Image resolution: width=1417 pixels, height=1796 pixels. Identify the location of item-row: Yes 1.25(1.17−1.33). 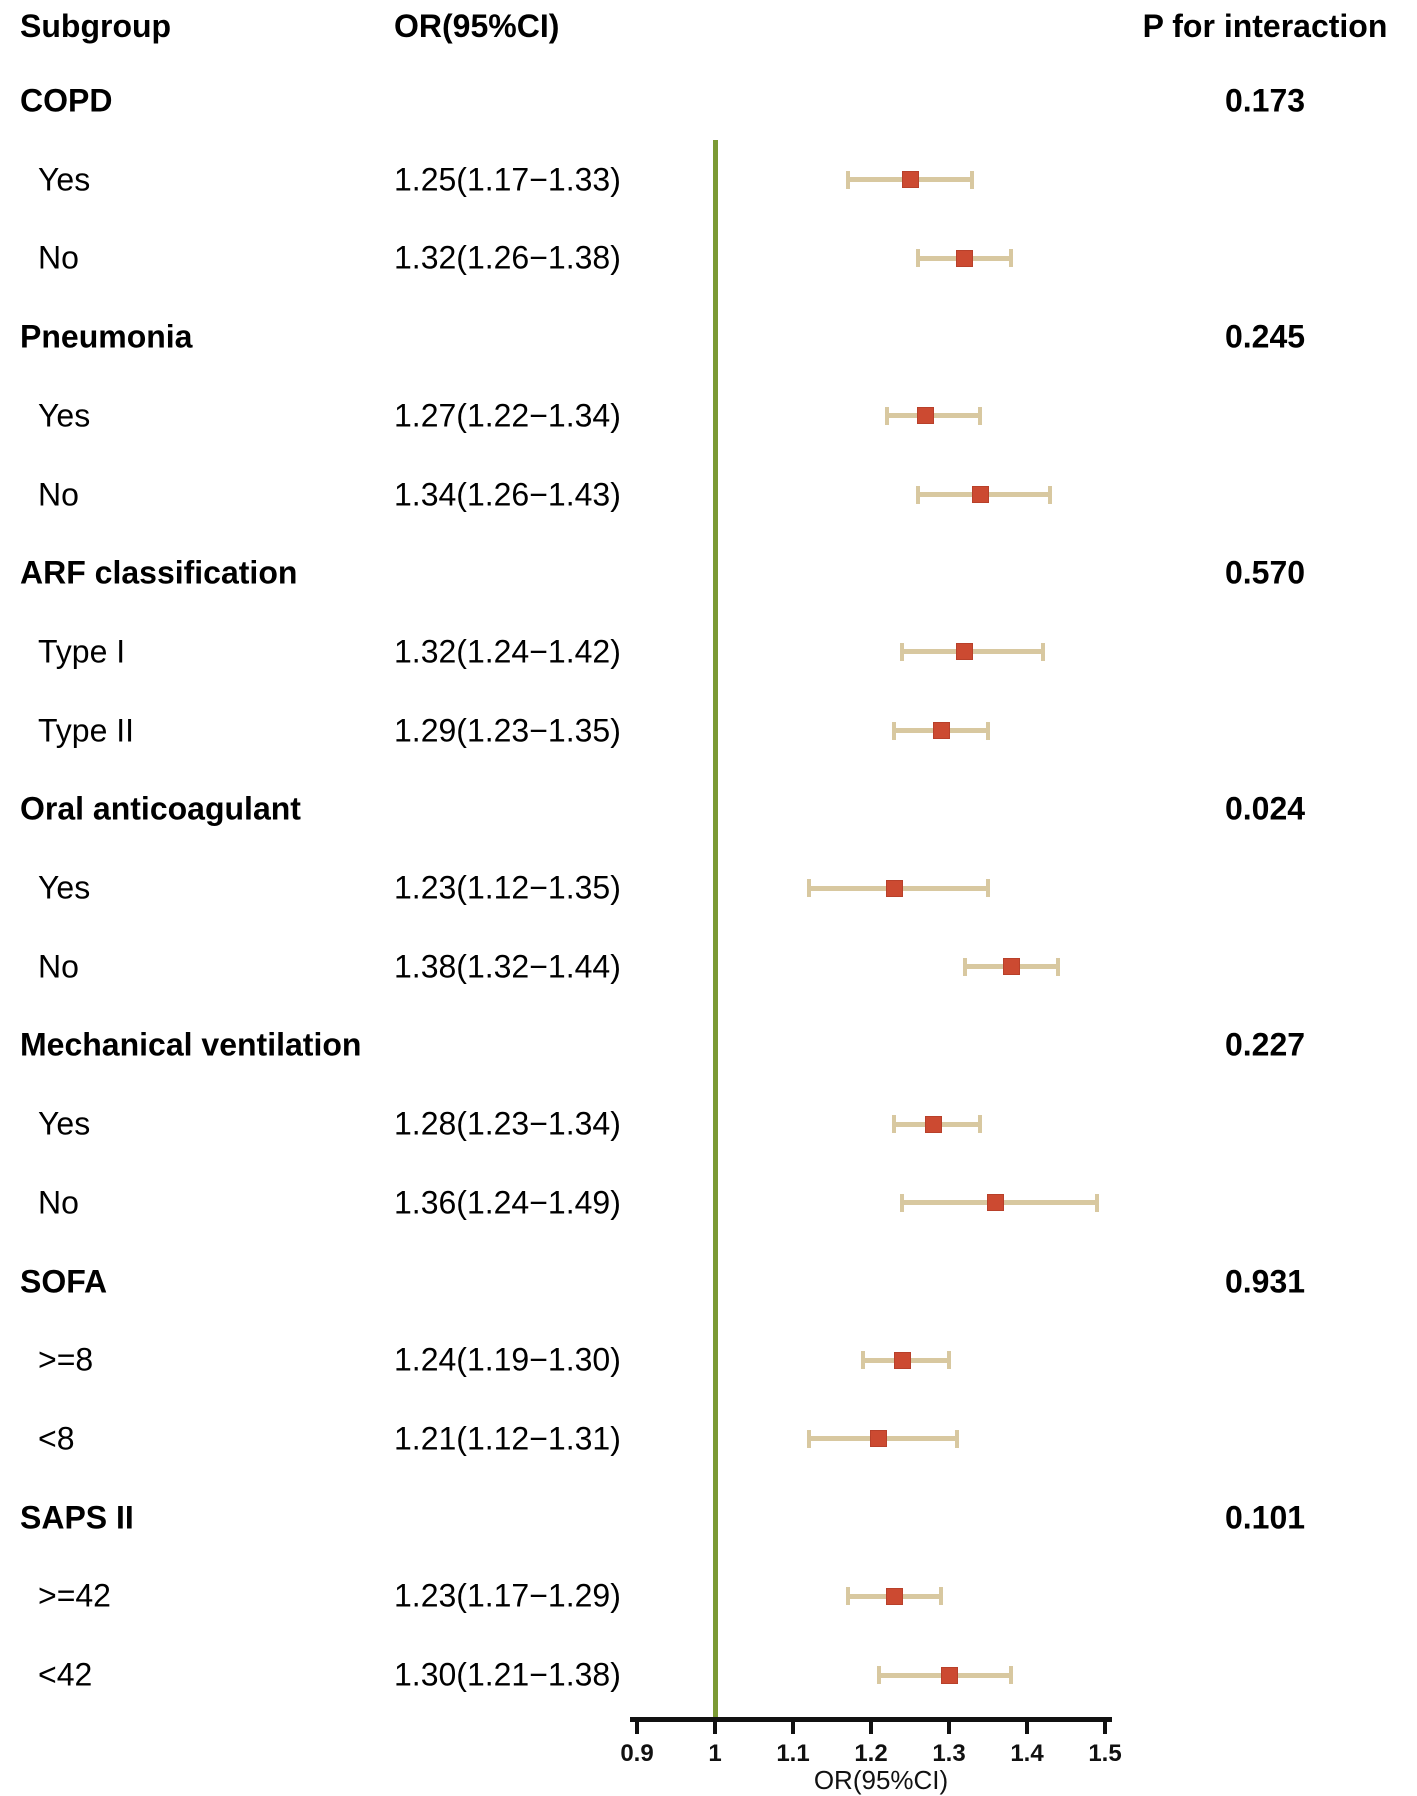
(708, 179).